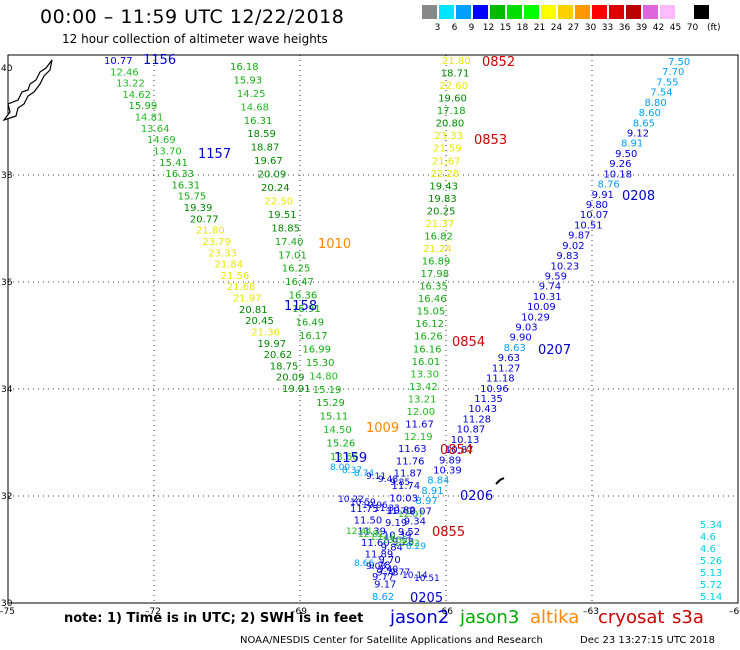 The width and height of the screenshot is (740, 650). I want to click on wave-height-value: 9.83, so click(567, 256).